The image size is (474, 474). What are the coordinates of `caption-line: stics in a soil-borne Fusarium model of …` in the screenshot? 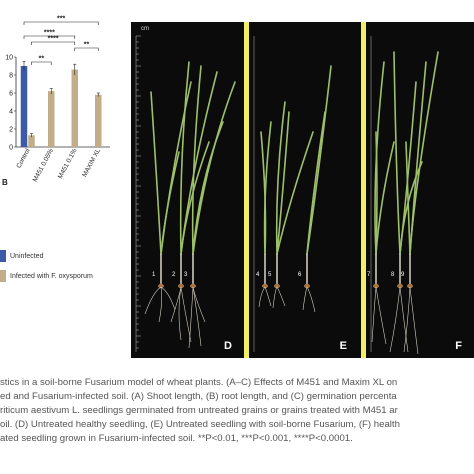 It's located at (199, 382).